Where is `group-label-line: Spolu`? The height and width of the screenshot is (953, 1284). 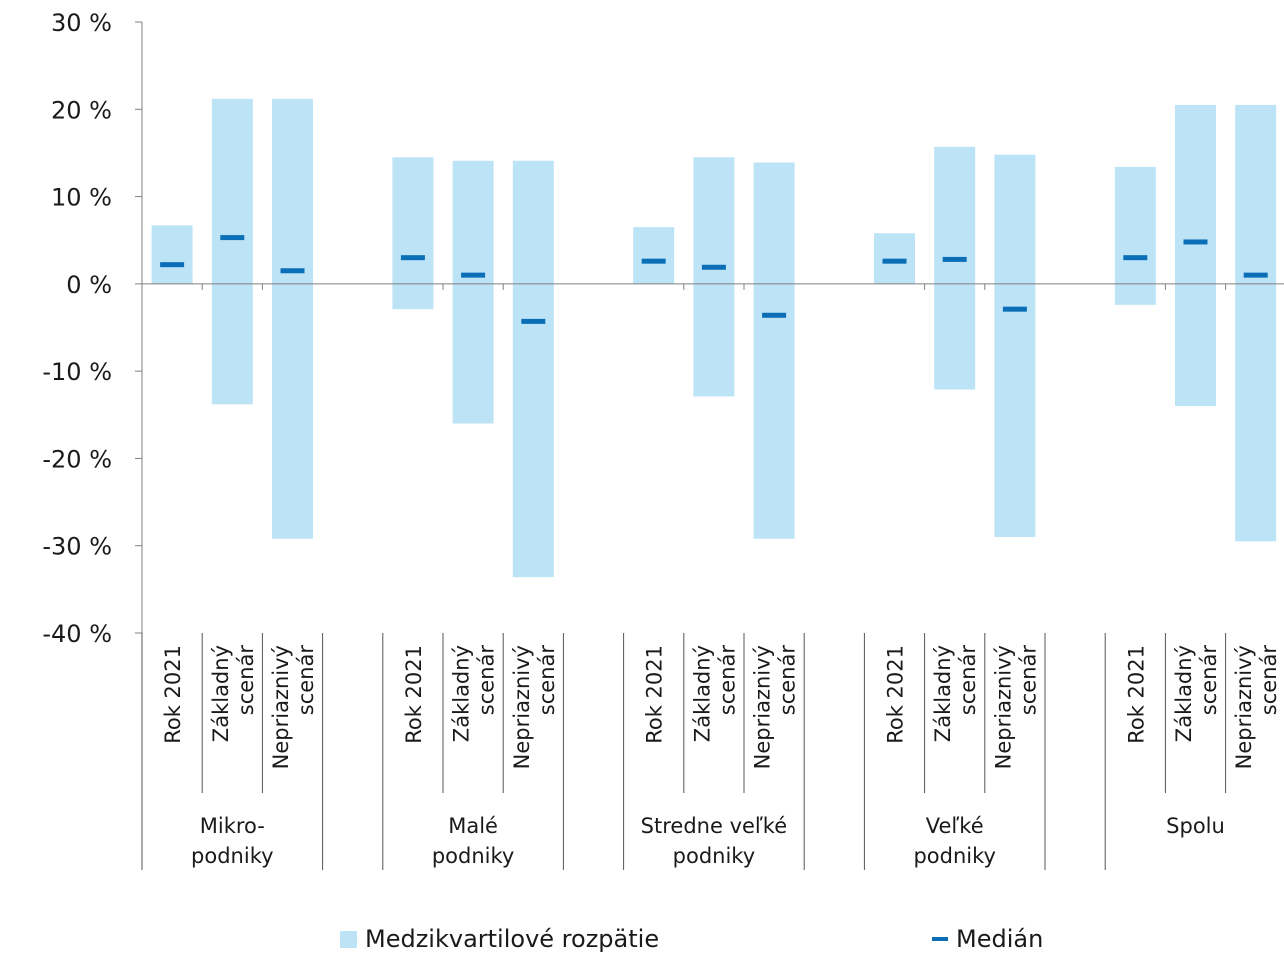
group-label-line: Spolu is located at coordinates (1195, 826).